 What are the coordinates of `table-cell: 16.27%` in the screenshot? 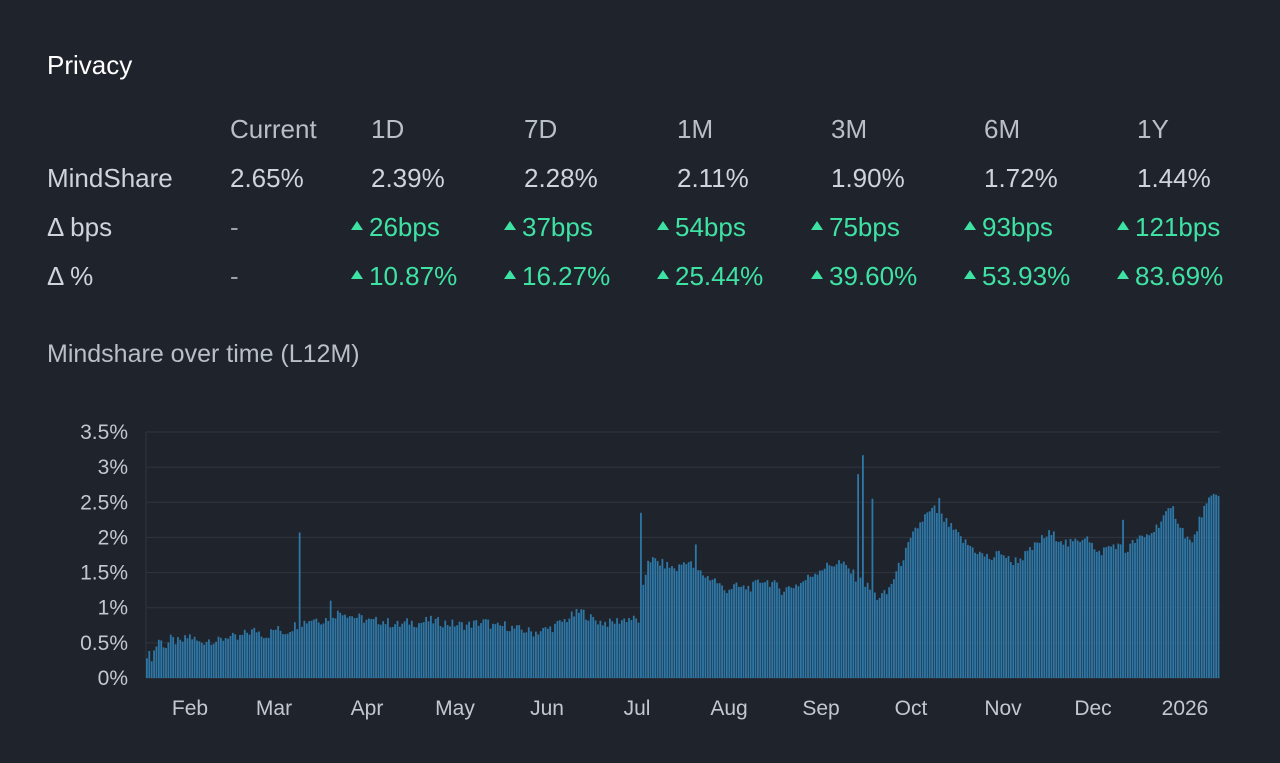 It's located at (557, 276).